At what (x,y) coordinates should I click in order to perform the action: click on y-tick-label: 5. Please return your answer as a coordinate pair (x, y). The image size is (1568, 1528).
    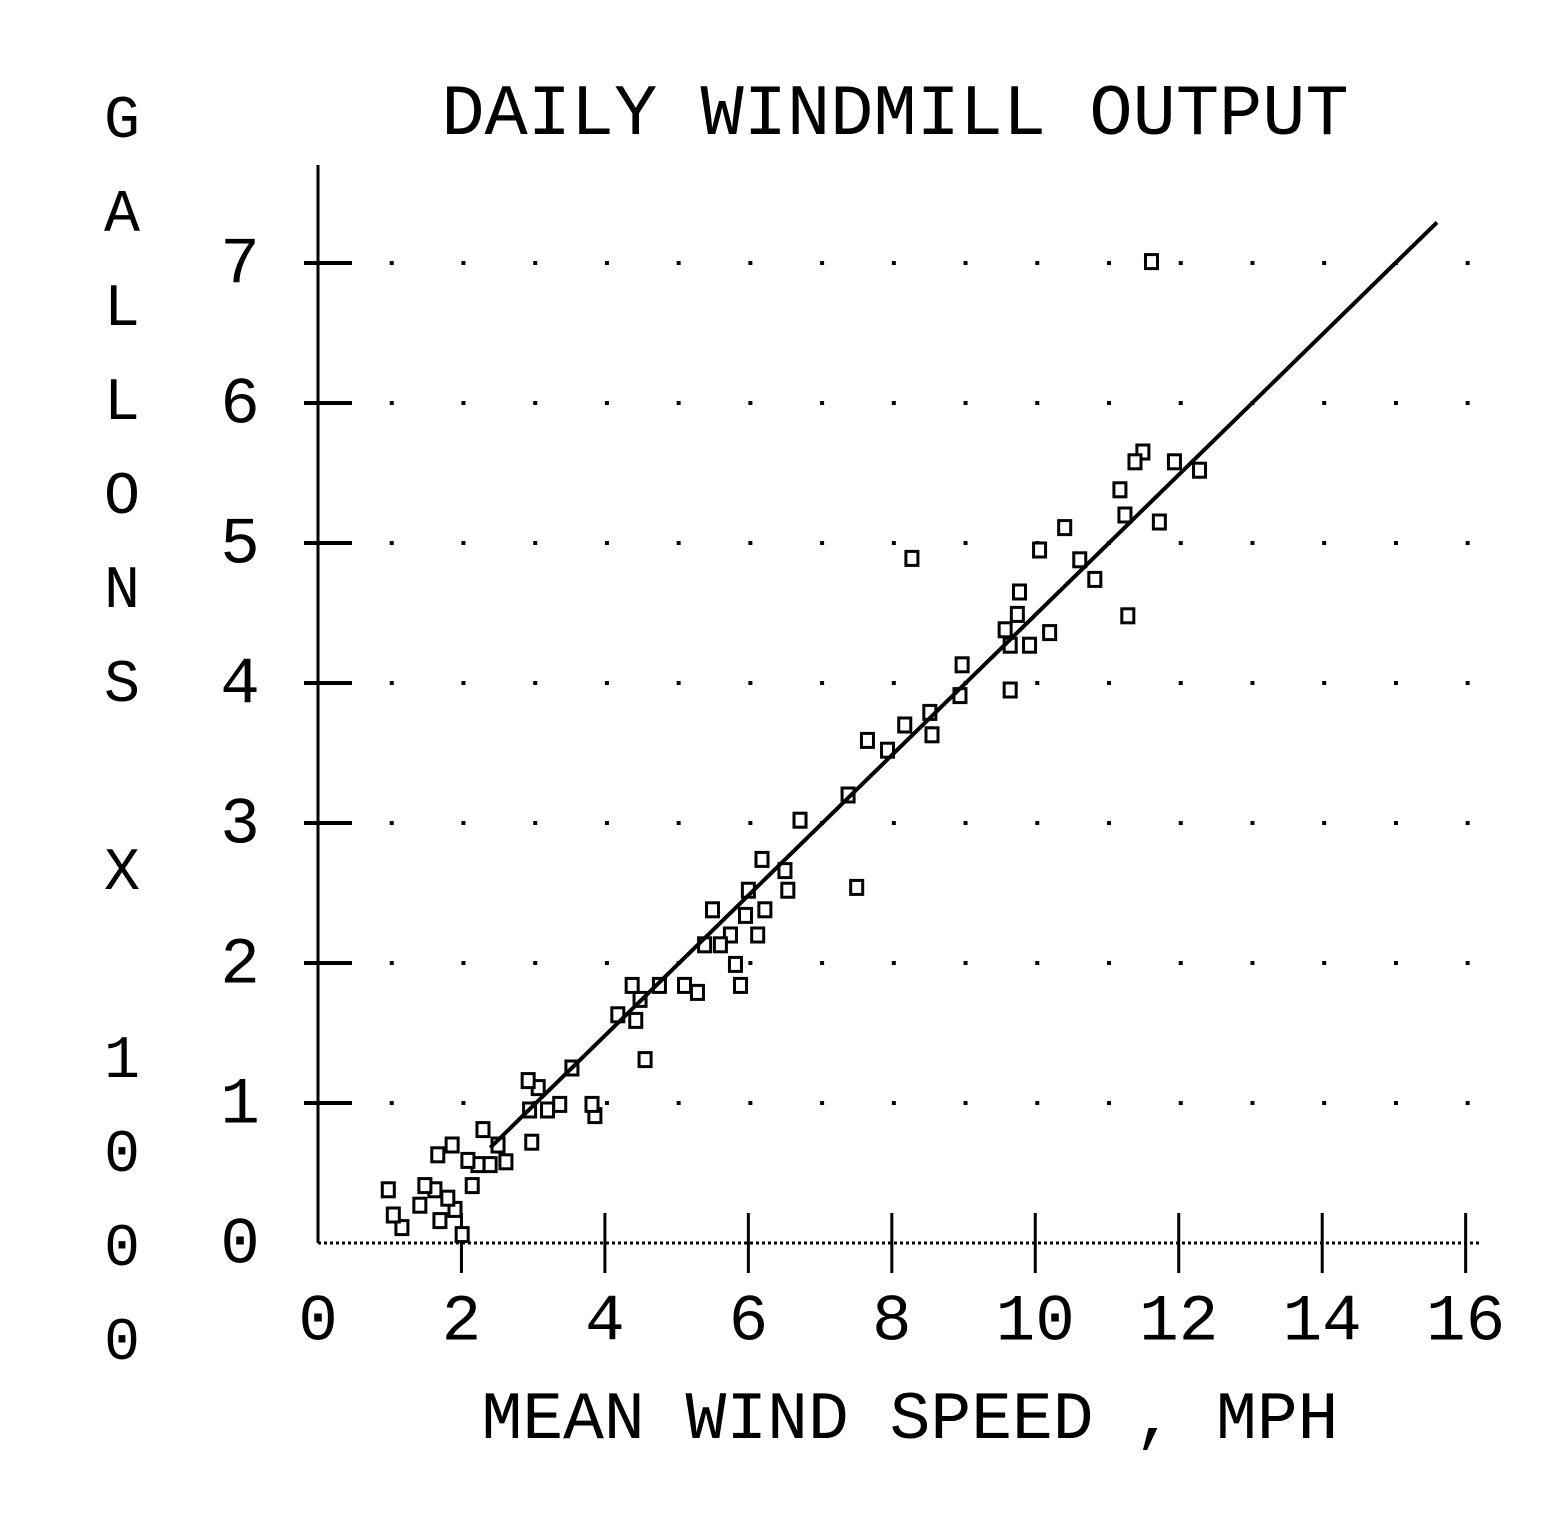
    Looking at the image, I should click on (240, 544).